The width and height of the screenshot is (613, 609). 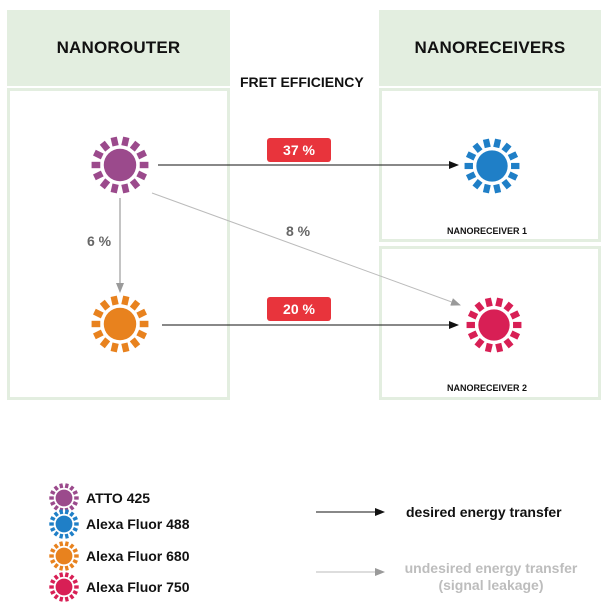 What do you see at coordinates (120, 165) in the screenshot?
I see `atto425-dye-icon` at bounding box center [120, 165].